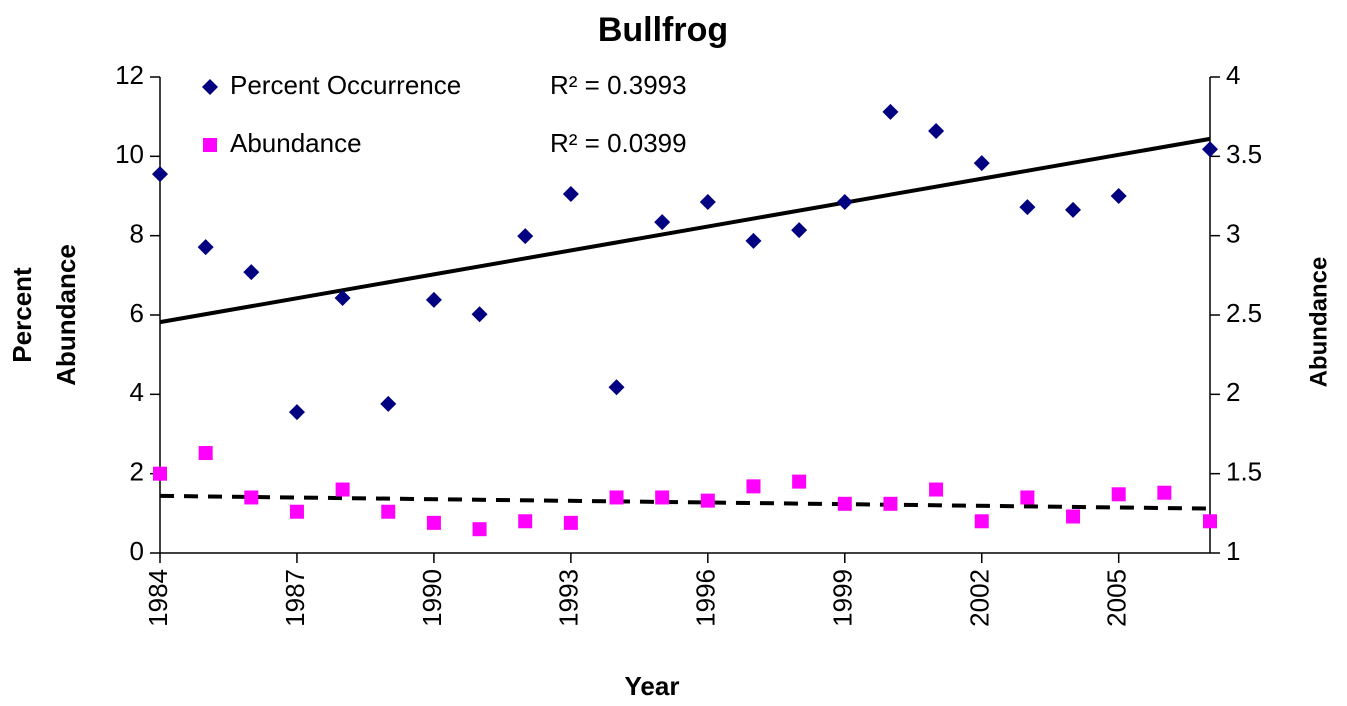 The width and height of the screenshot is (1347, 706). I want to click on legend-label: Abundance, so click(296, 143).